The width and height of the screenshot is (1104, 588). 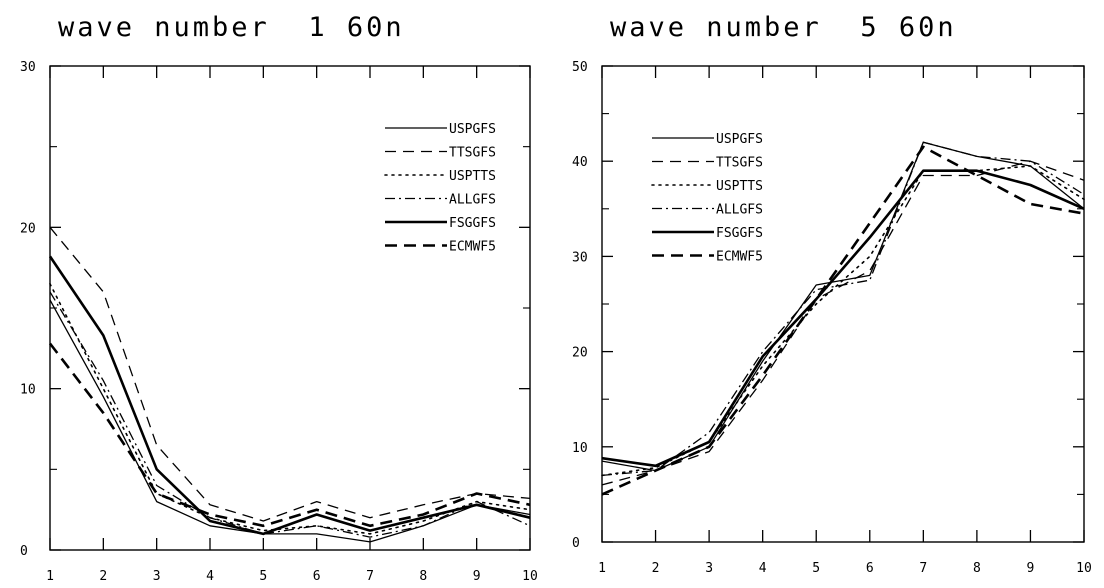 I want to click on chart-title-left: wave number 1 60n, so click(x=231, y=27).